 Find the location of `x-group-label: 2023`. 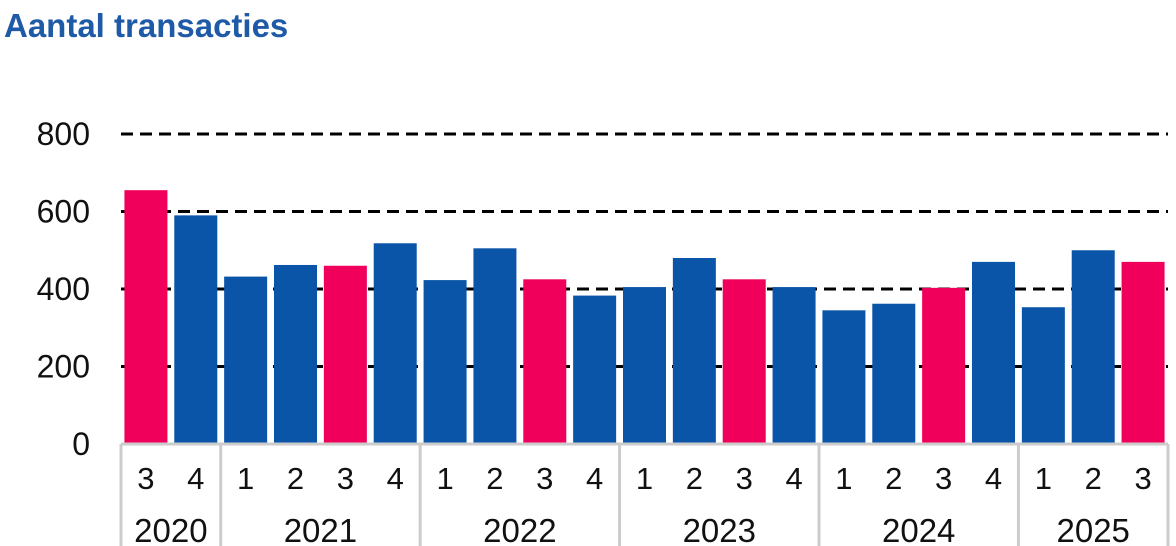

x-group-label: 2023 is located at coordinates (719, 529).